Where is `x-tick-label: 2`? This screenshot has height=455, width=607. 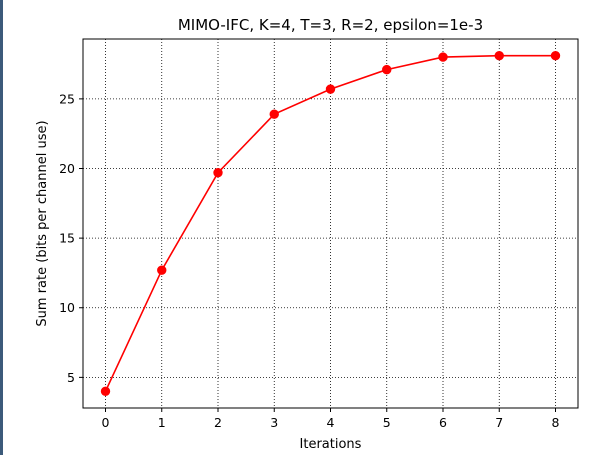
x-tick-label: 2 is located at coordinates (218, 422).